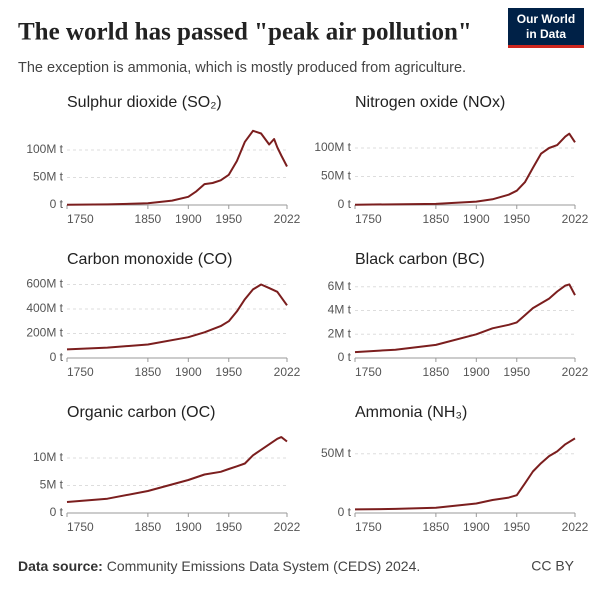 The width and height of the screenshot is (594, 594). What do you see at coordinates (141, 412) in the screenshot?
I see `panel-title: Organic carbon (OC)` at bounding box center [141, 412].